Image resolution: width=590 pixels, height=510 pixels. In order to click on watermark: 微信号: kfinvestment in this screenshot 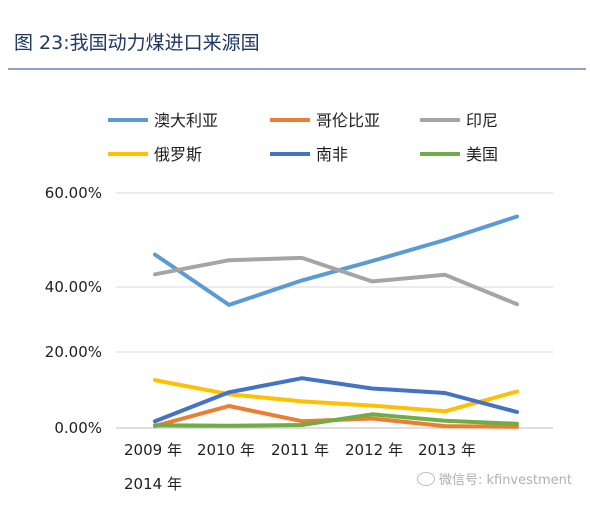, I will do `click(494, 478)`.